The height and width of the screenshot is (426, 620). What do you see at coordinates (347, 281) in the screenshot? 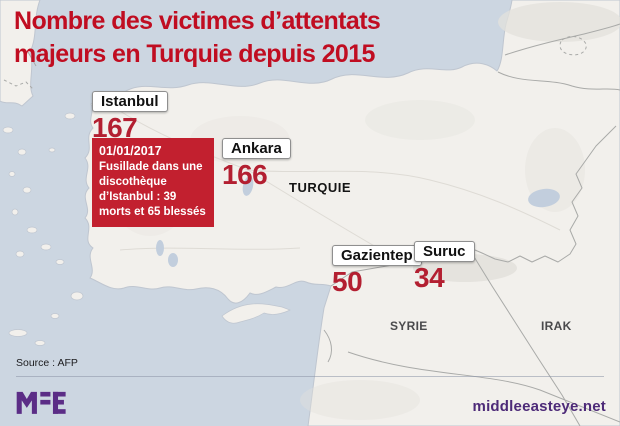
I see `city-value-gazientep: 50` at bounding box center [347, 281].